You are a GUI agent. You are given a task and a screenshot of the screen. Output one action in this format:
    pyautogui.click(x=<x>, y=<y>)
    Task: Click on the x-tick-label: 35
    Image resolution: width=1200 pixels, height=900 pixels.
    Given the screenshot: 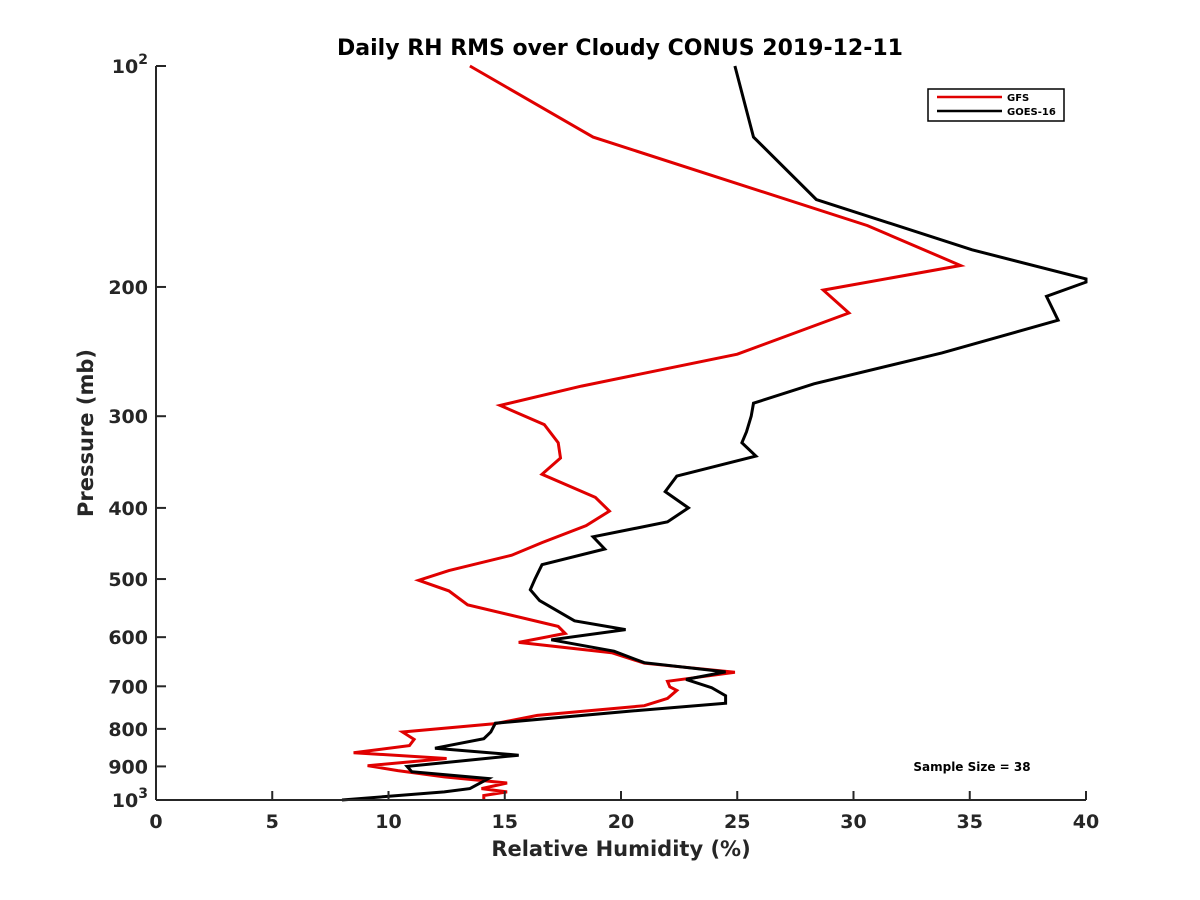 What is the action you would take?
    pyautogui.click(x=970, y=822)
    